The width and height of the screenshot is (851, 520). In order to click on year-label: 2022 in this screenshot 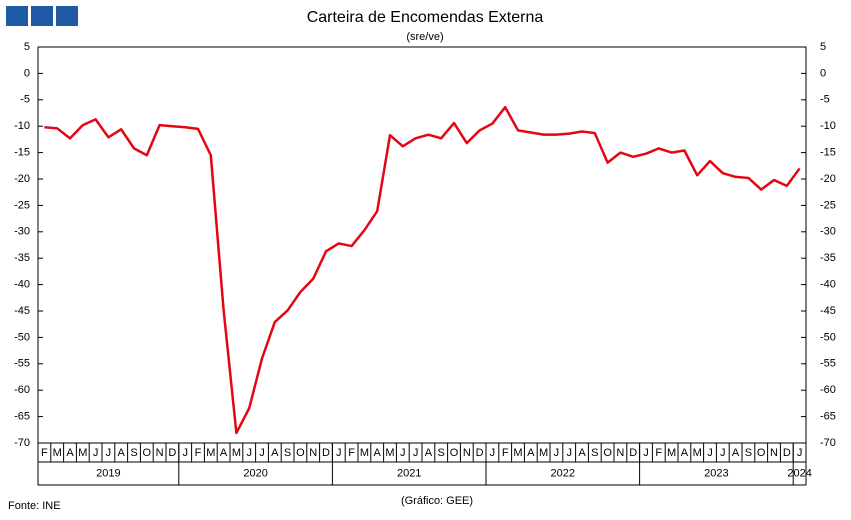, I will do `click(563, 473)`.